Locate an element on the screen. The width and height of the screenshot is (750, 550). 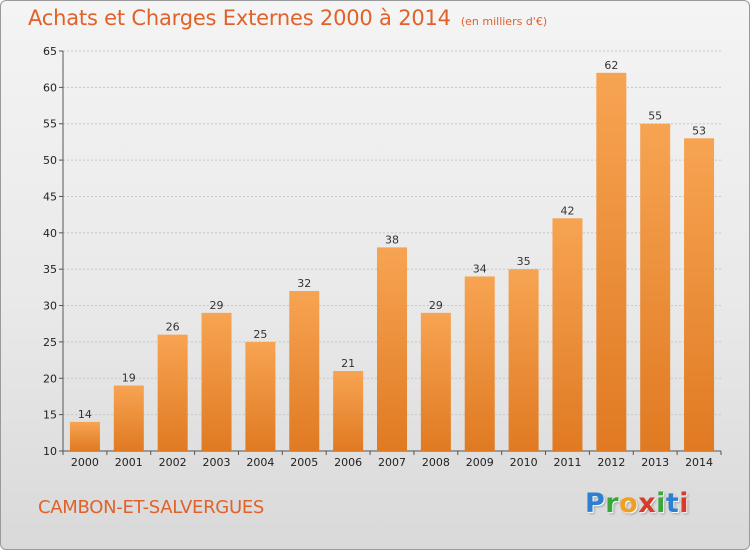
x-tick-label: 2009 is located at coordinates (480, 462).